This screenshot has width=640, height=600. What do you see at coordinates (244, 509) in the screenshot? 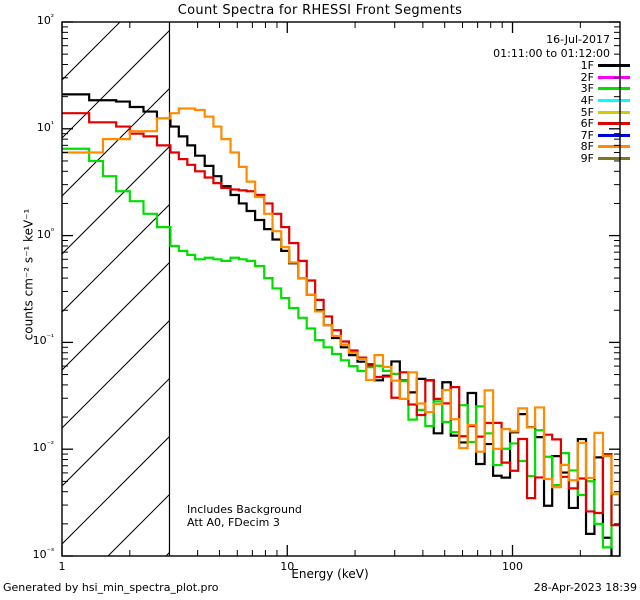
I see `plot-note-includes-background: Includes Background` at bounding box center [244, 509].